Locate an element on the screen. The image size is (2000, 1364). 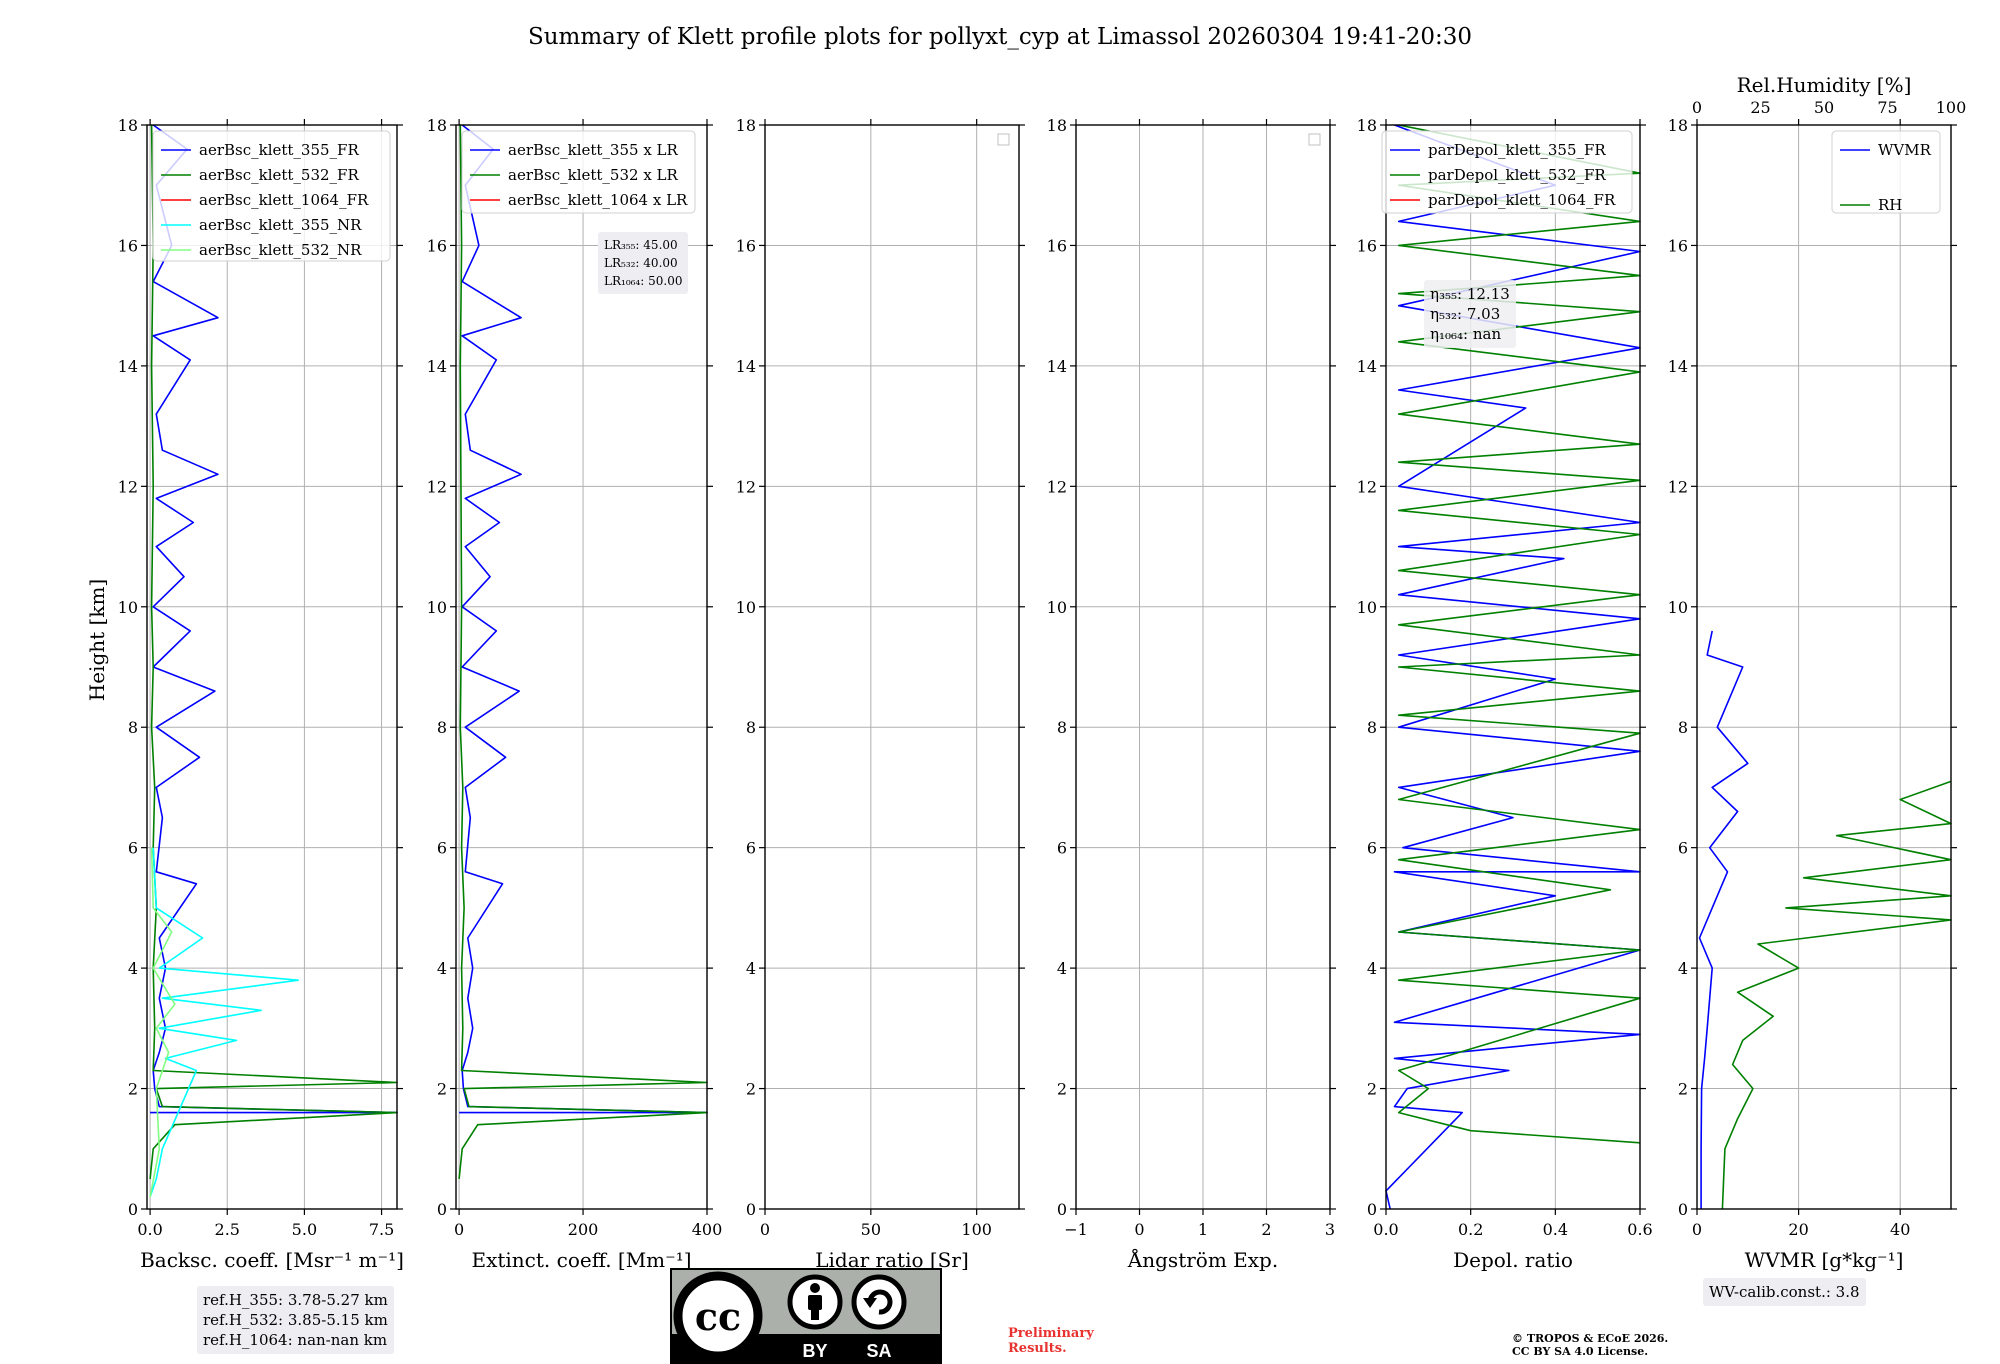
ref-height-355: ref.H_355: 3.78-5.27 km is located at coordinates (295, 1300).